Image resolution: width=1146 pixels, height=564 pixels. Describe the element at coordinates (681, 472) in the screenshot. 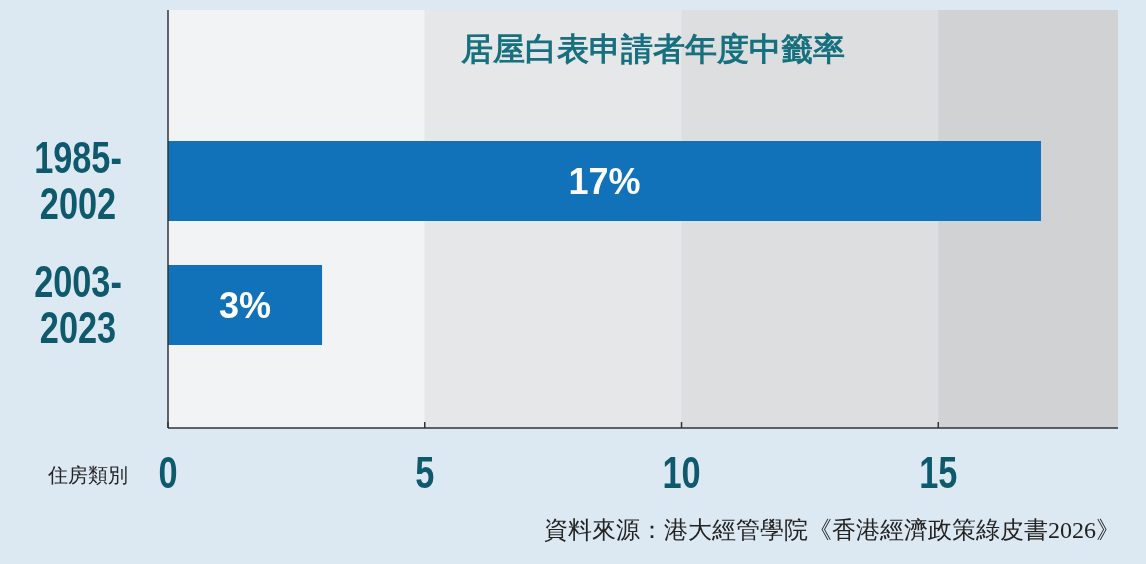

I see `x-tick-label: 10` at that location.